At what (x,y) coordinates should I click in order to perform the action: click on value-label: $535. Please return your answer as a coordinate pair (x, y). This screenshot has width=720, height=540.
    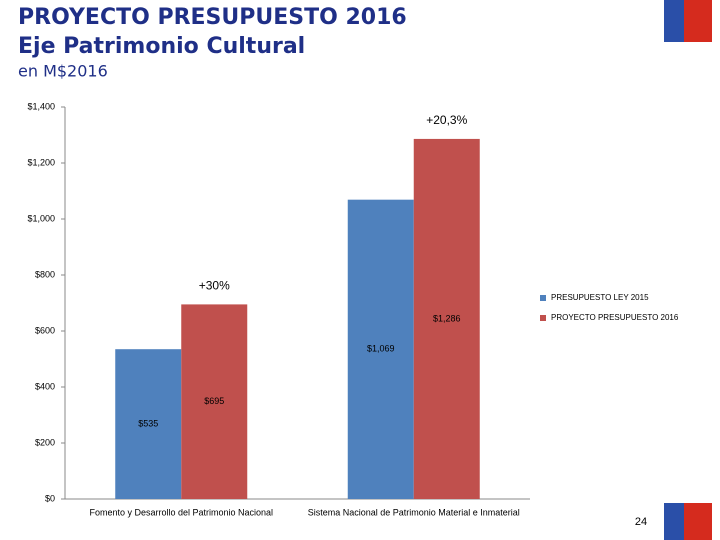
    Looking at the image, I should click on (148, 423).